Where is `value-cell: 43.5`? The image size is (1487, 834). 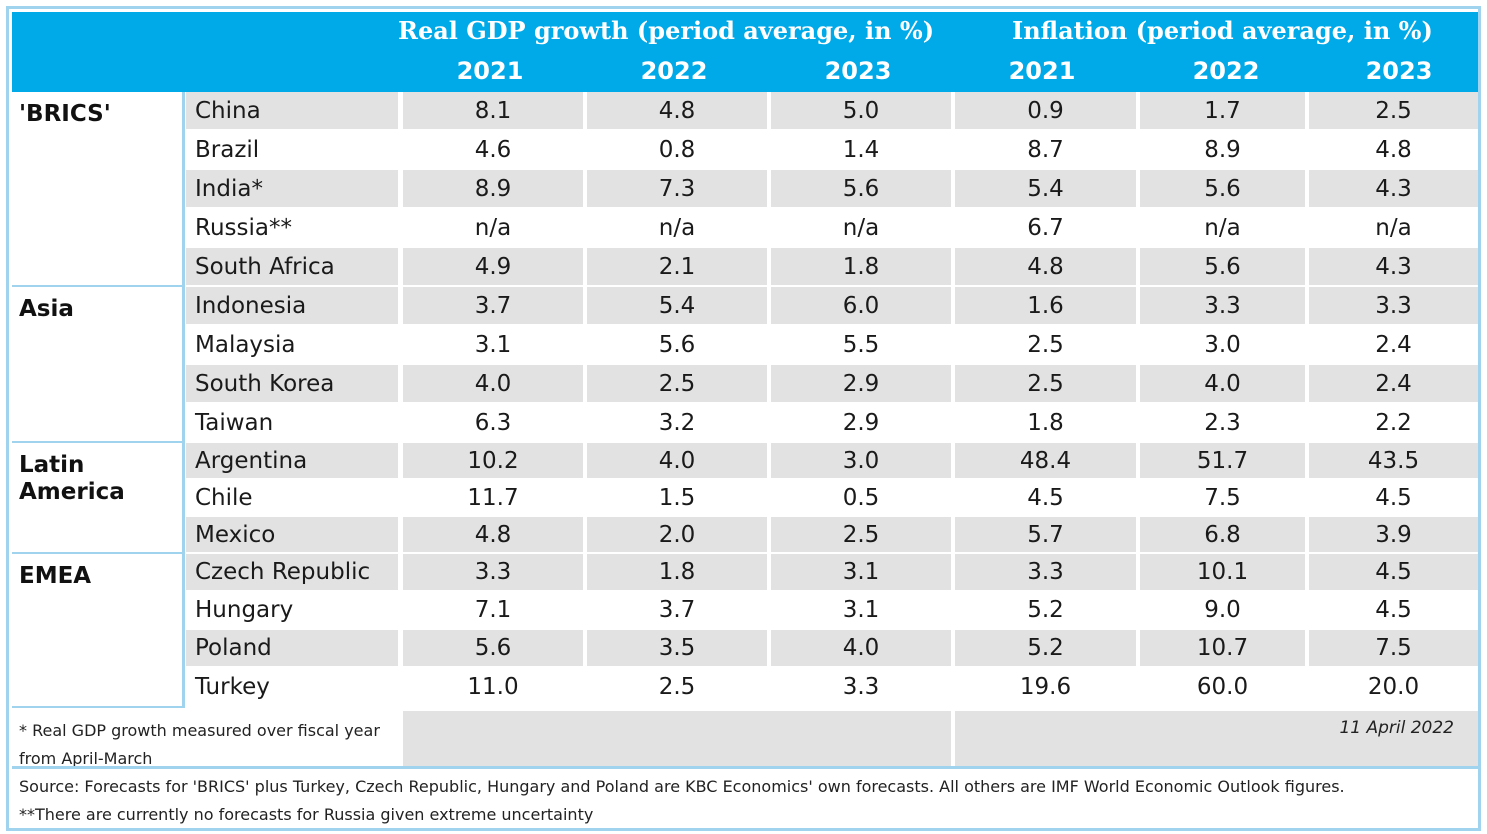
value-cell: 43.5 is located at coordinates (1393, 460).